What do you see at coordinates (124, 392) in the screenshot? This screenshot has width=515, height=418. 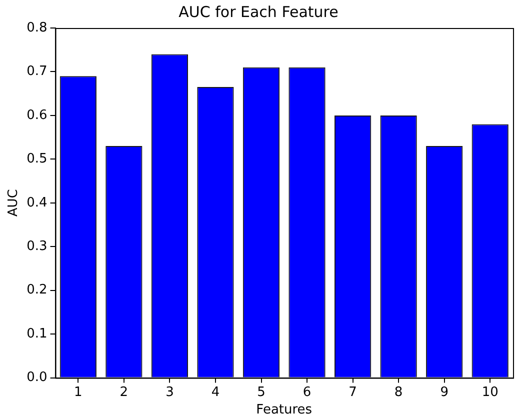 I see `x-tick-label: 2` at bounding box center [124, 392].